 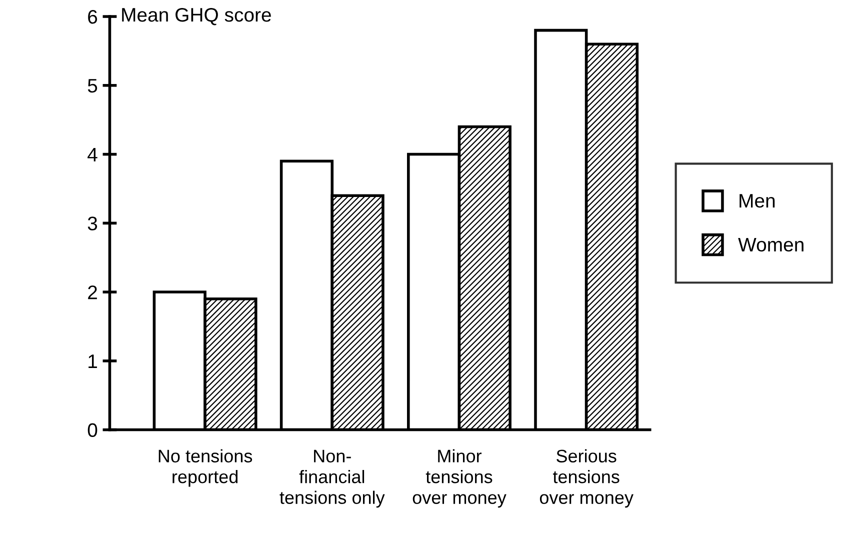 What do you see at coordinates (93, 223) in the screenshot?
I see `y-tick-label: 3` at bounding box center [93, 223].